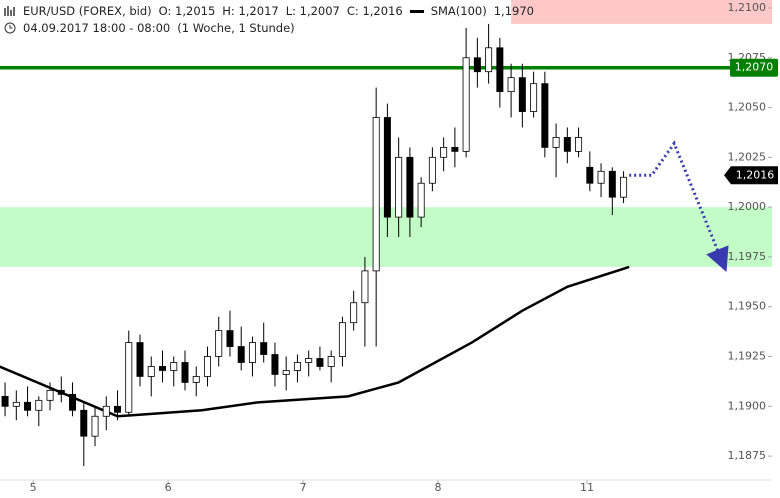 The width and height of the screenshot is (780, 498). What do you see at coordinates (747, 256) in the screenshot?
I see `y-tick-label: 1,1975` at bounding box center [747, 256].